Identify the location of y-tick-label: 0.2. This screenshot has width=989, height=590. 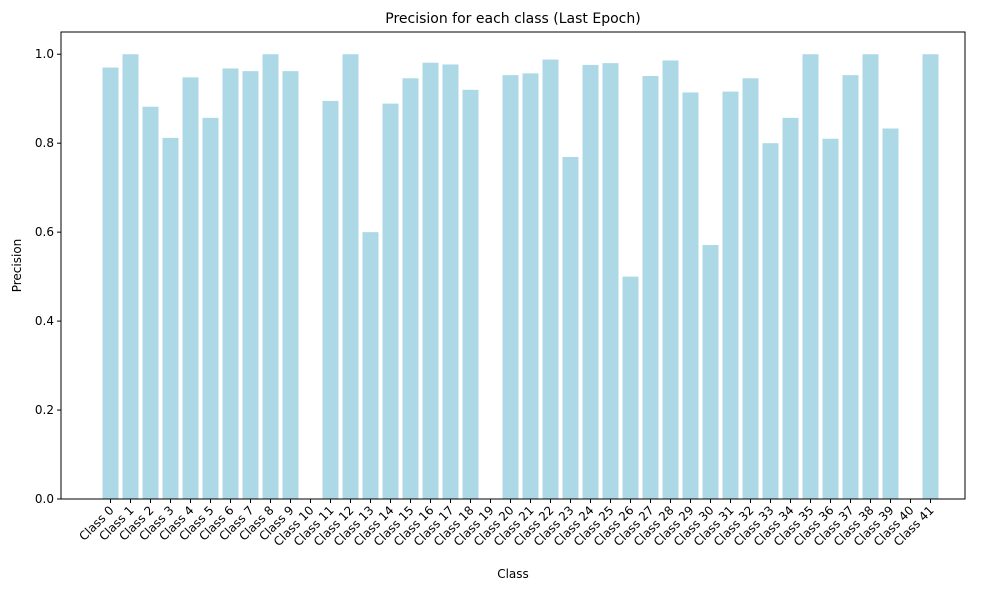
(44, 410).